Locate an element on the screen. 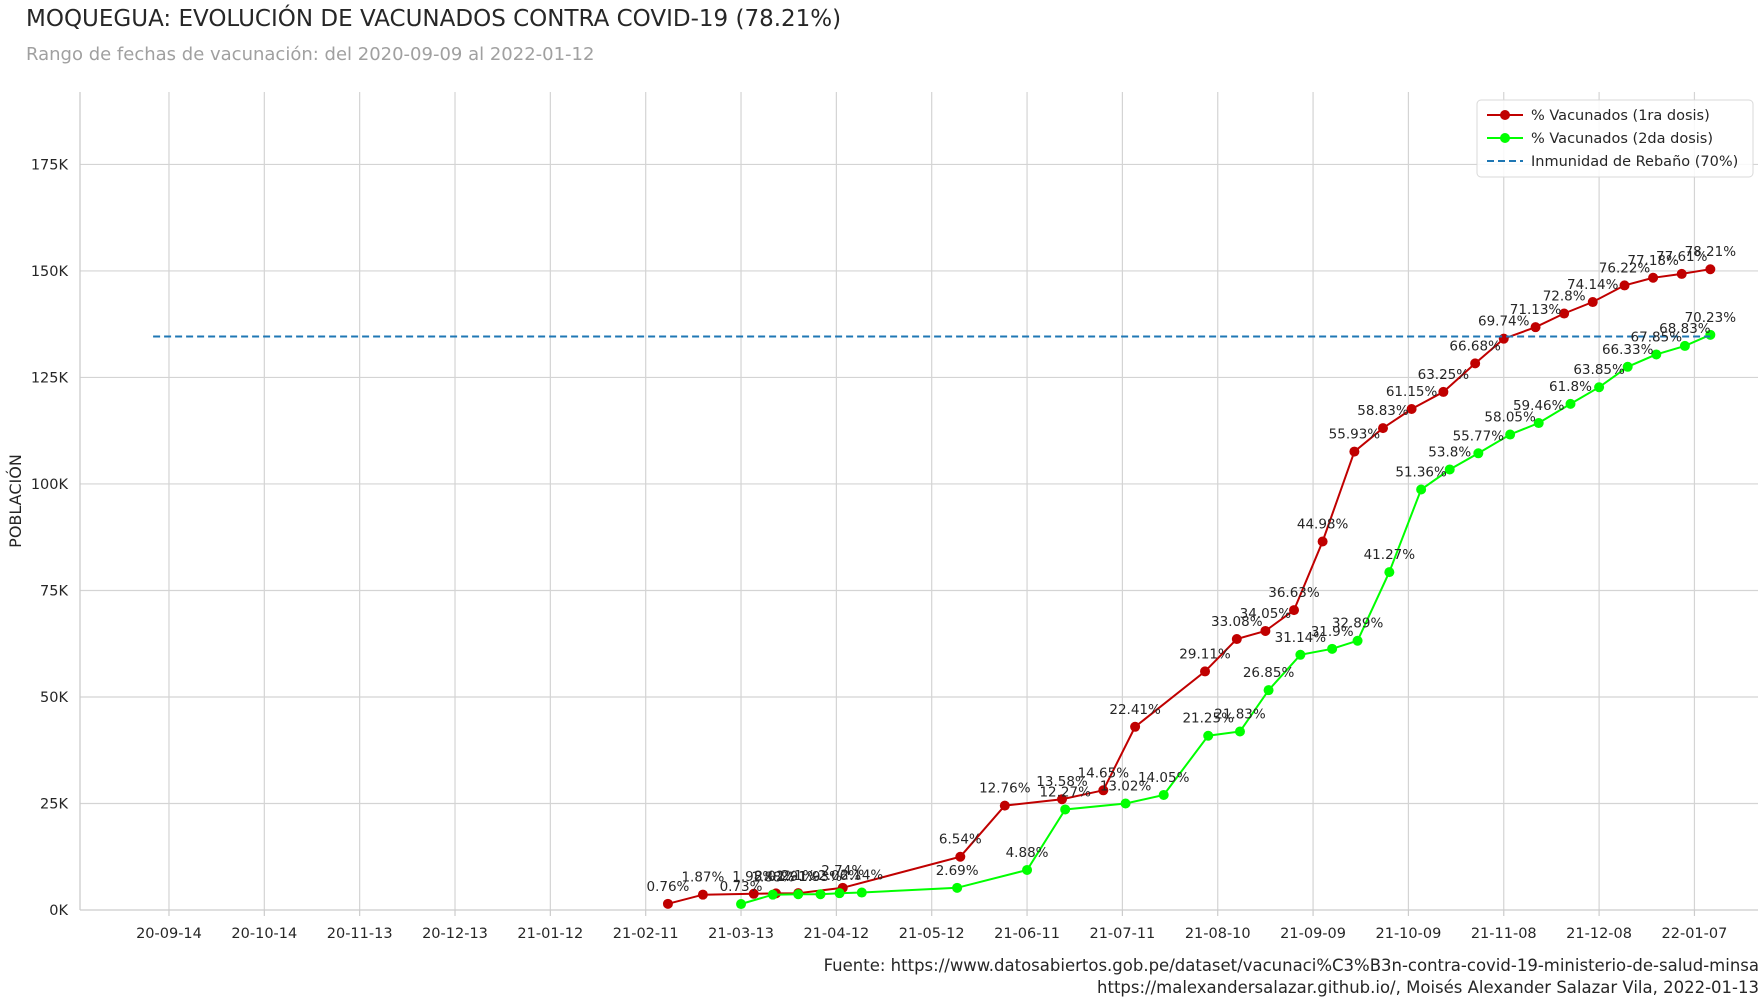 The height and width of the screenshot is (1001, 1761). data-label: 53.8% is located at coordinates (1449, 452).